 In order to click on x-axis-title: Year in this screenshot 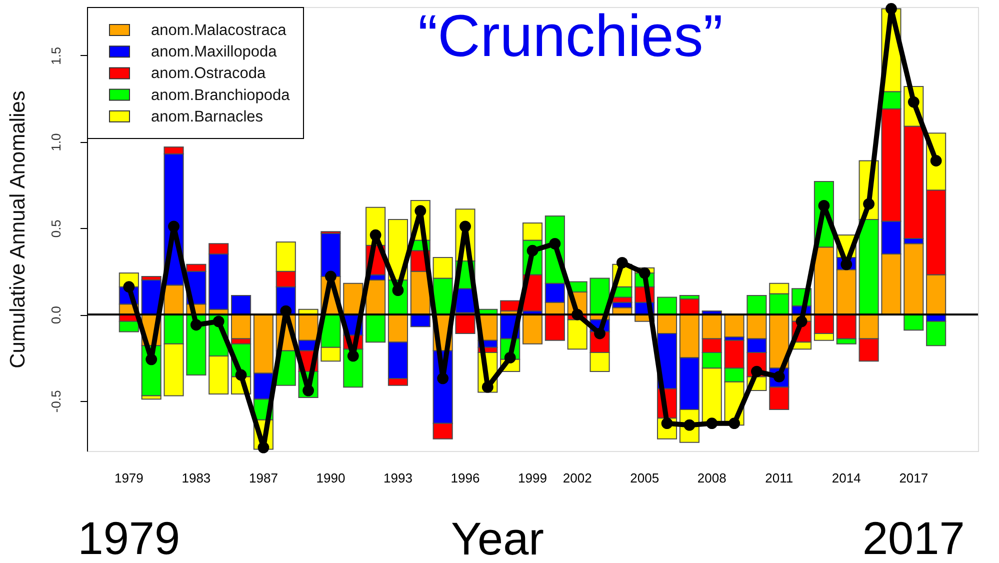, I will do `click(497, 537)`.